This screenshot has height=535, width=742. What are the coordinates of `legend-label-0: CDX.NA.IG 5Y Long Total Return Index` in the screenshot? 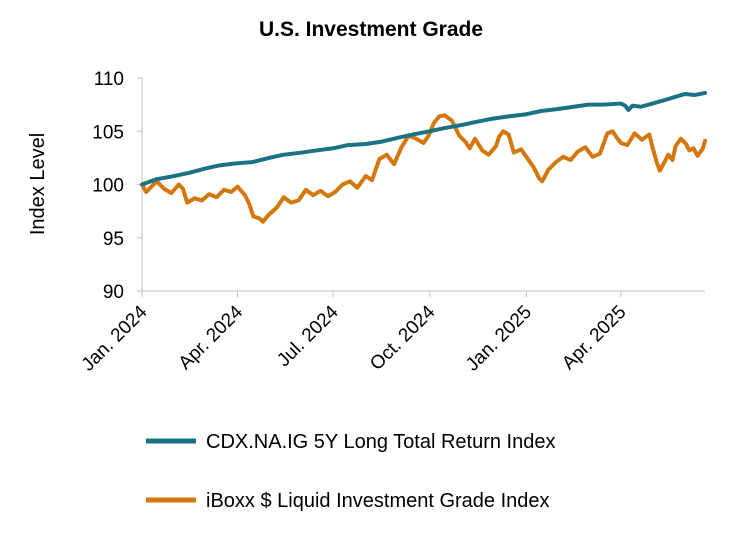 It's located at (380, 442).